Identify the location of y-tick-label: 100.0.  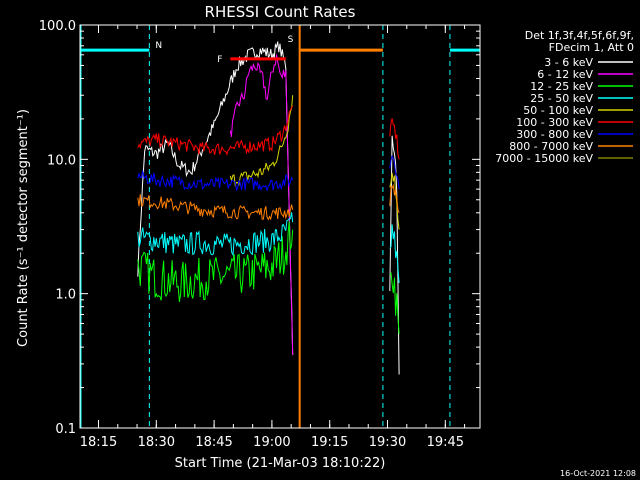
(57, 26).